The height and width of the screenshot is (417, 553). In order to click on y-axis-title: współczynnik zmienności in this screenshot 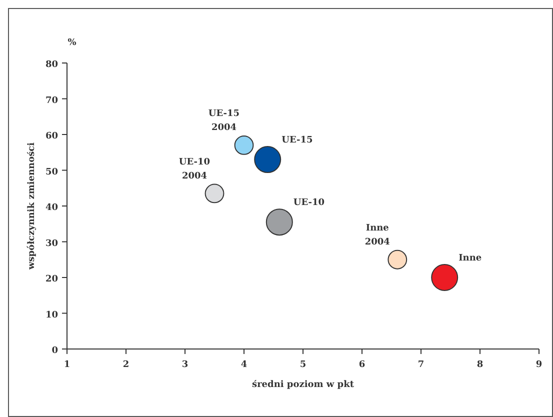, I will do `click(31, 206)`.